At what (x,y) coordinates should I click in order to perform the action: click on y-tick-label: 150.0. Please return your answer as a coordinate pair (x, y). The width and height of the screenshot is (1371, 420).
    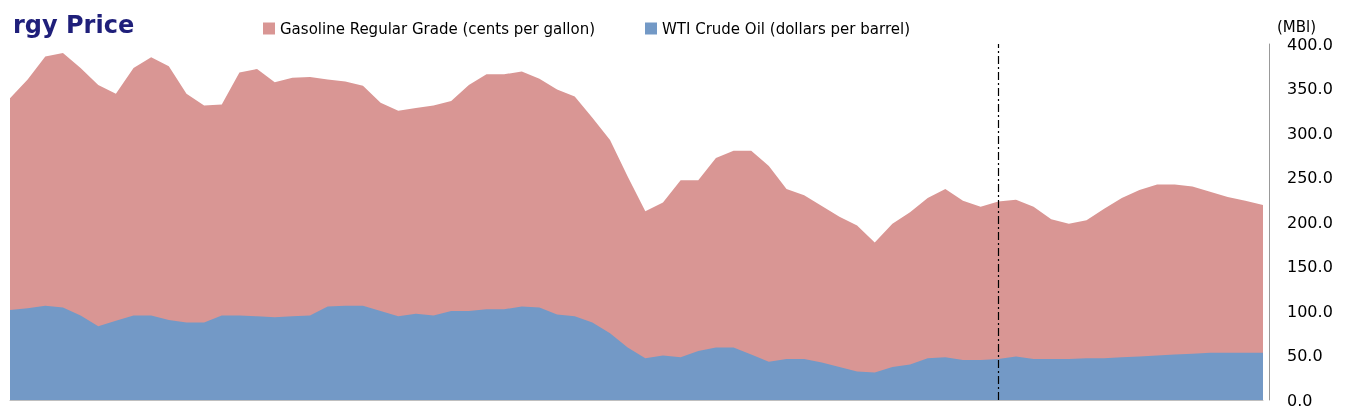
    Looking at the image, I should click on (1310, 266).